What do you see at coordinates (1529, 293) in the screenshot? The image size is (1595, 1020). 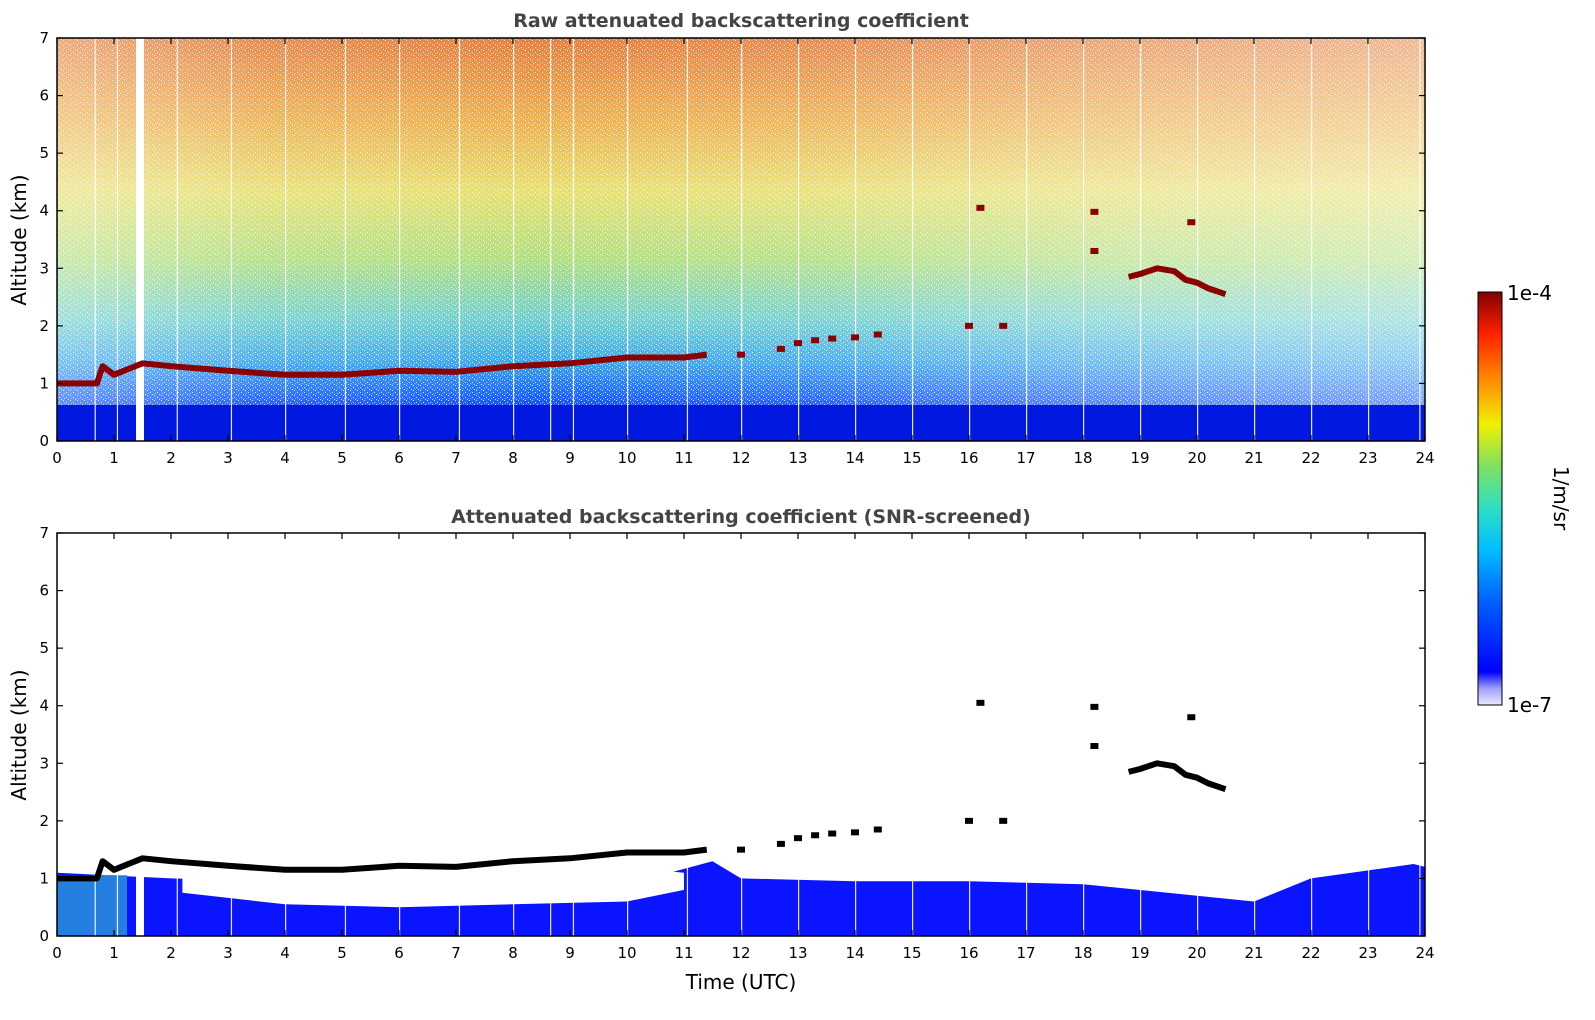 I see `colorbar-max-label: 1e-4` at bounding box center [1529, 293].